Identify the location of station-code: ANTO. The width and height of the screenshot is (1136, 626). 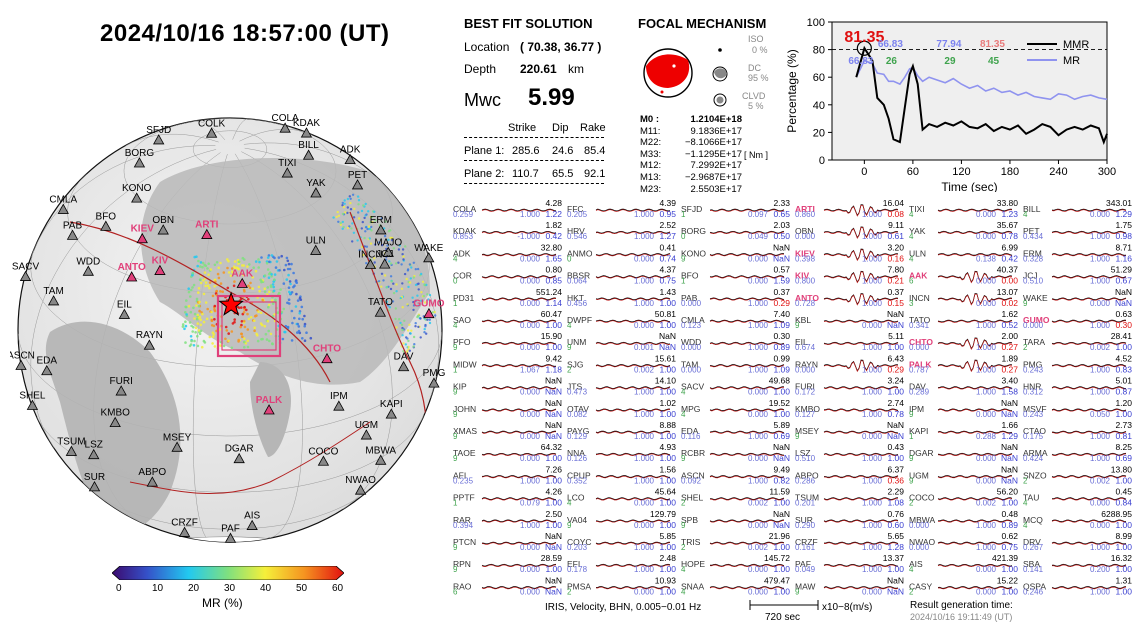
(807, 298).